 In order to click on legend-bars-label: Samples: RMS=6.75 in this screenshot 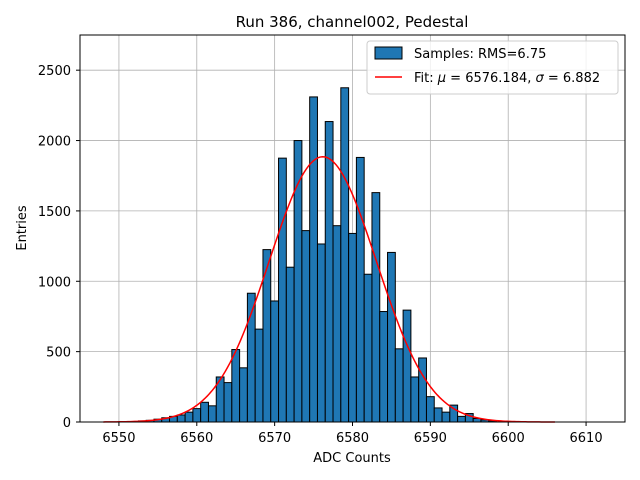, I will do `click(480, 54)`.